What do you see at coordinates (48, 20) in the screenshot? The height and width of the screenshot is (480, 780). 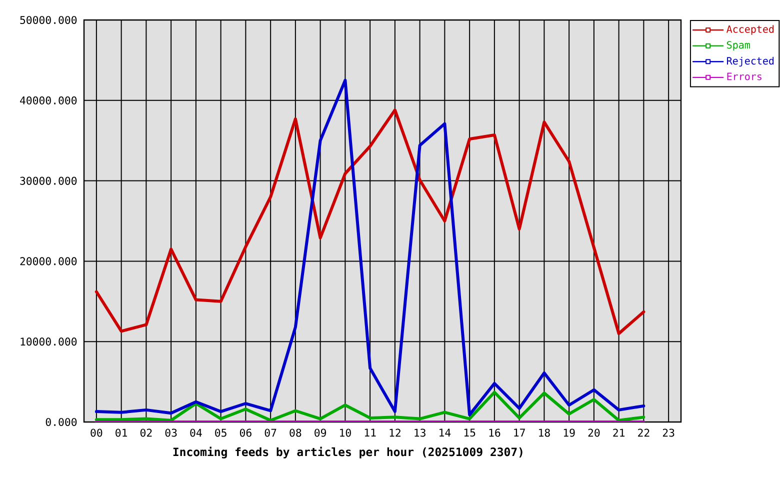 I see `y-tick-label: 50000.000` at bounding box center [48, 20].